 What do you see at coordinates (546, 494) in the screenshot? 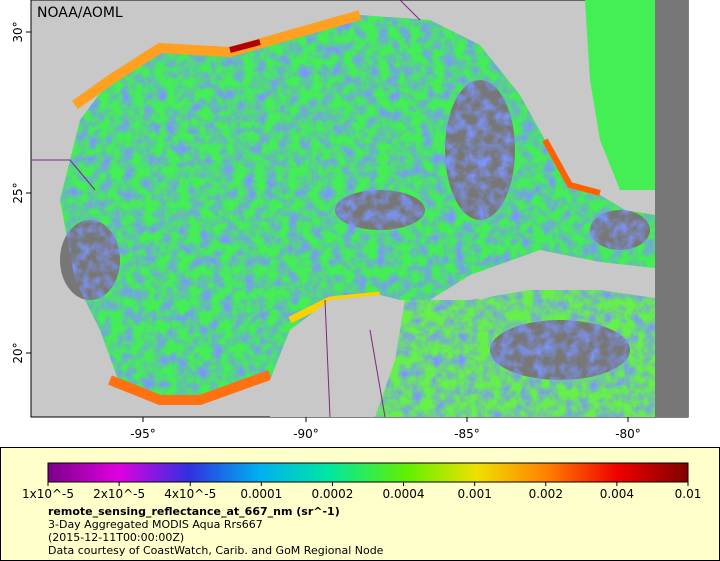
I see `colorbar-label: 0.002` at bounding box center [546, 494].